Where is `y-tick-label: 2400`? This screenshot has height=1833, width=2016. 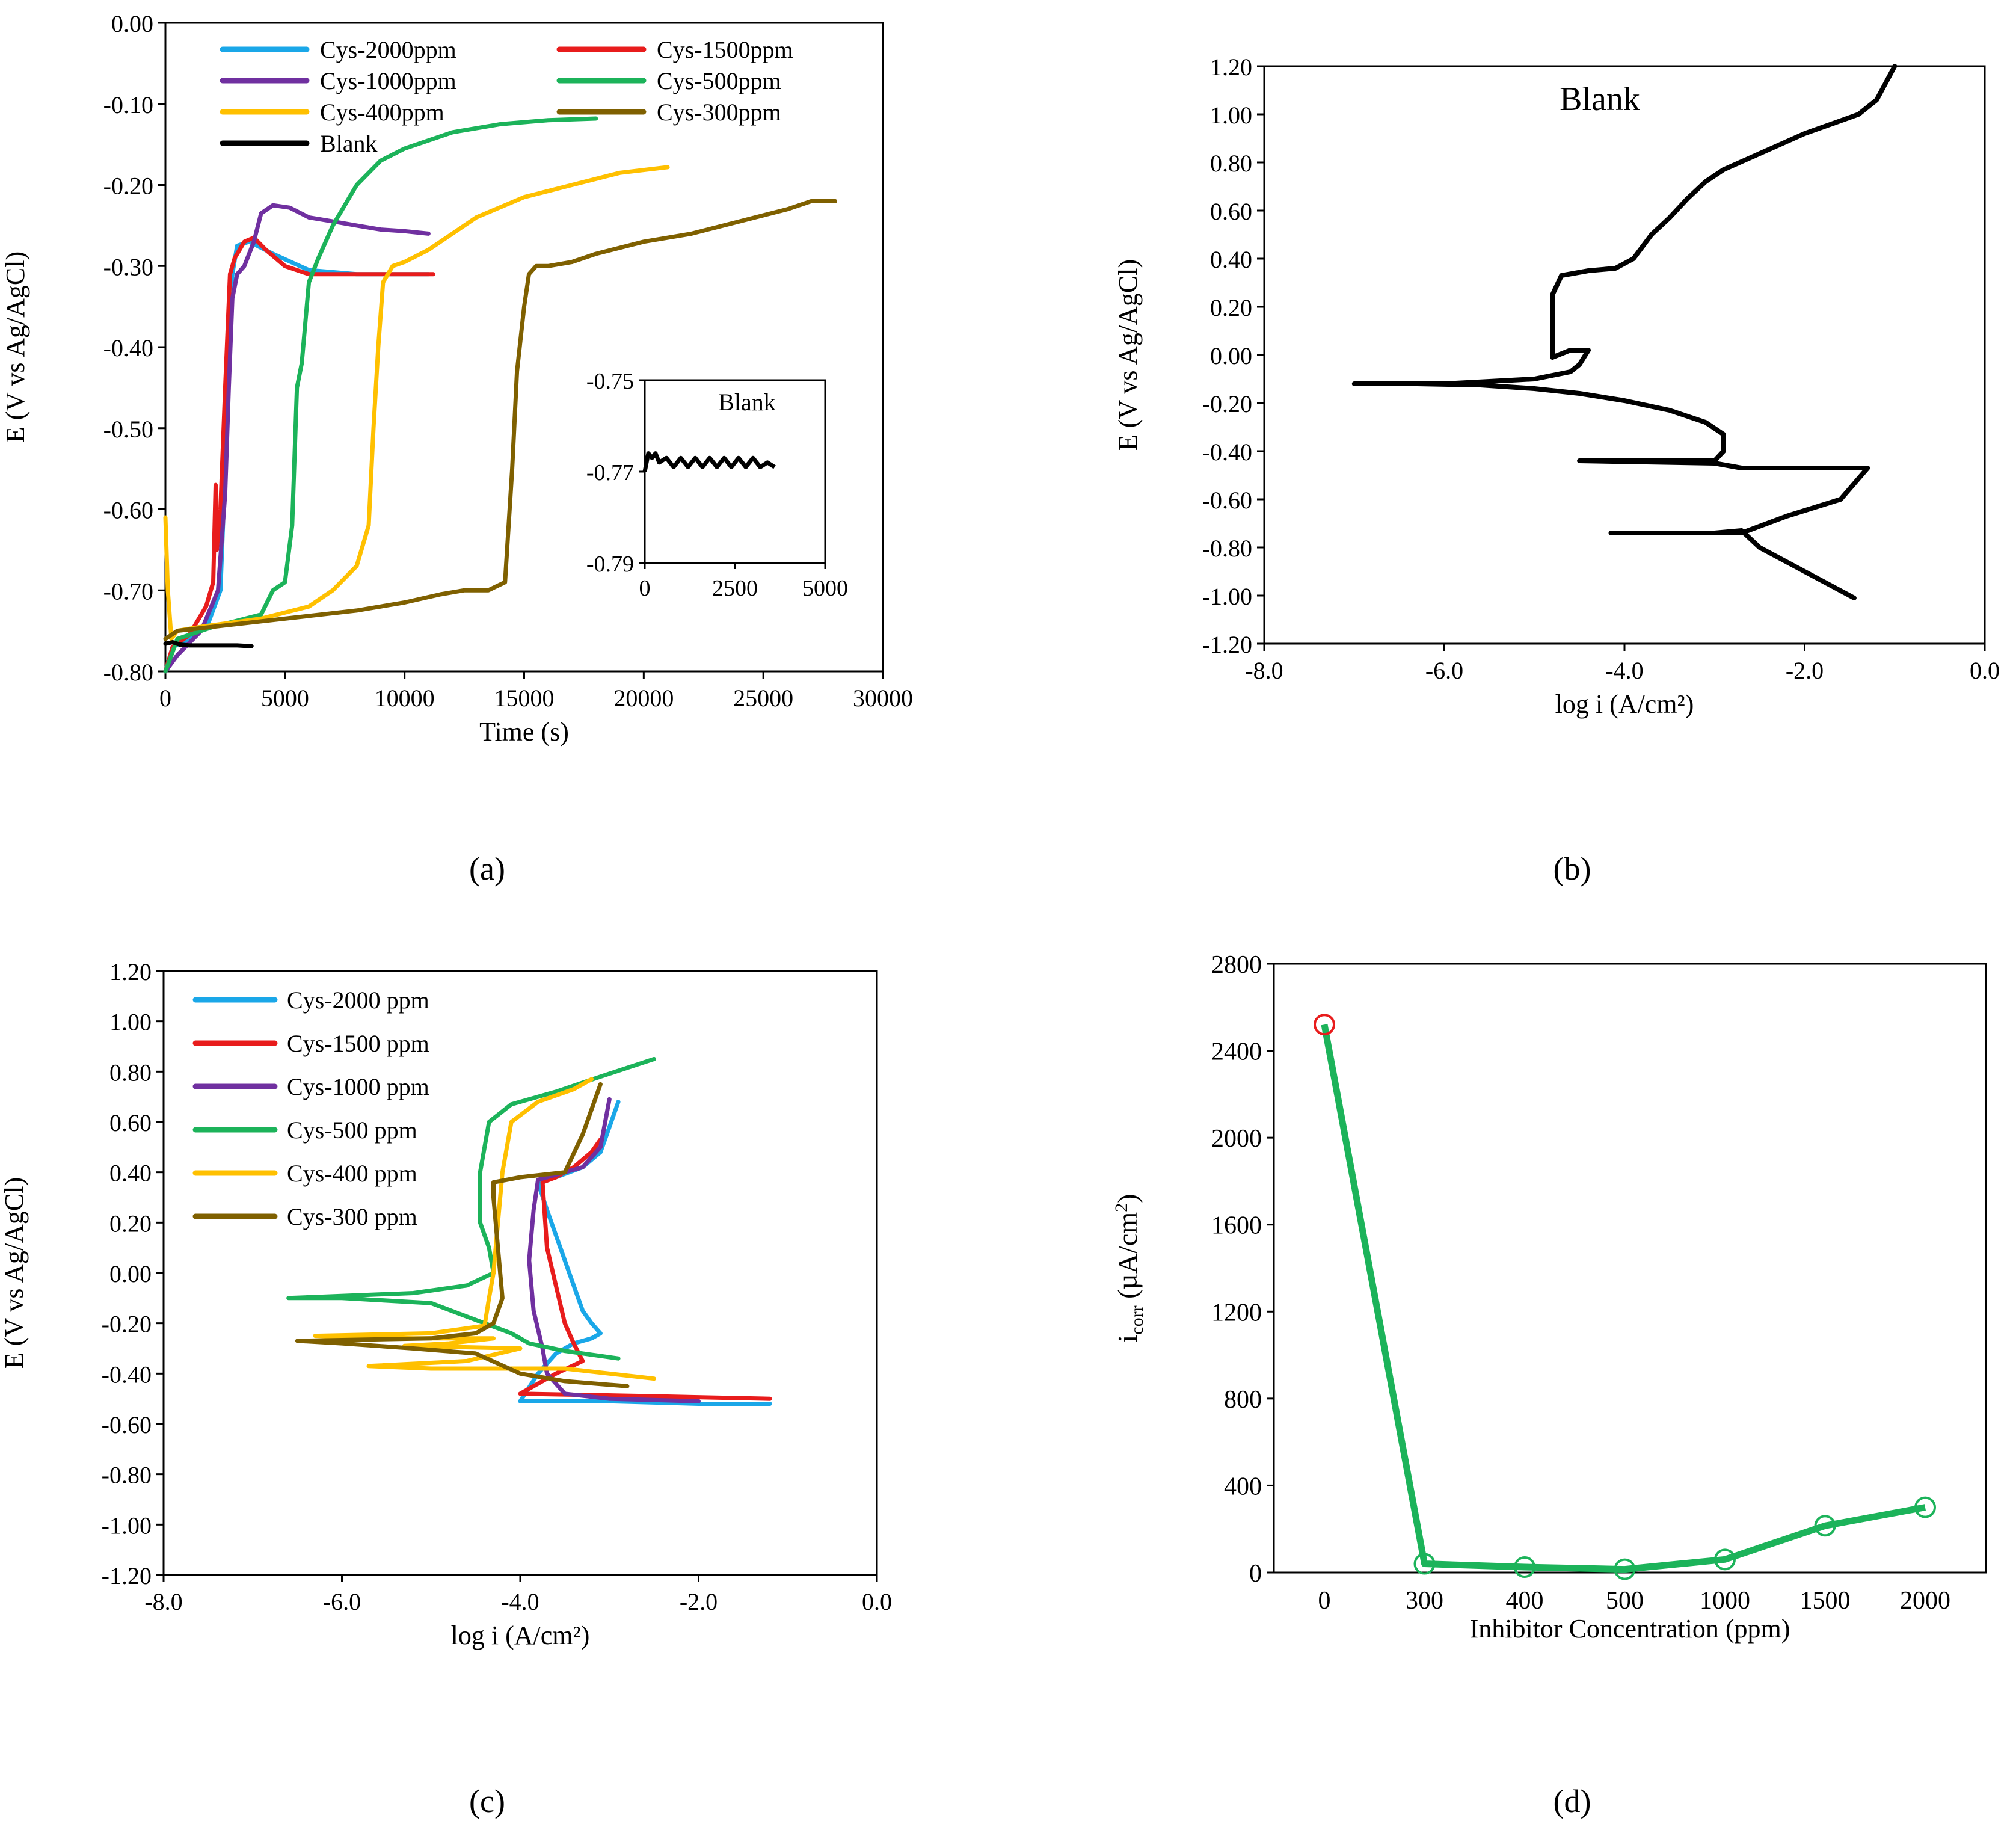
y-tick-label: 2400 is located at coordinates (1237, 1052).